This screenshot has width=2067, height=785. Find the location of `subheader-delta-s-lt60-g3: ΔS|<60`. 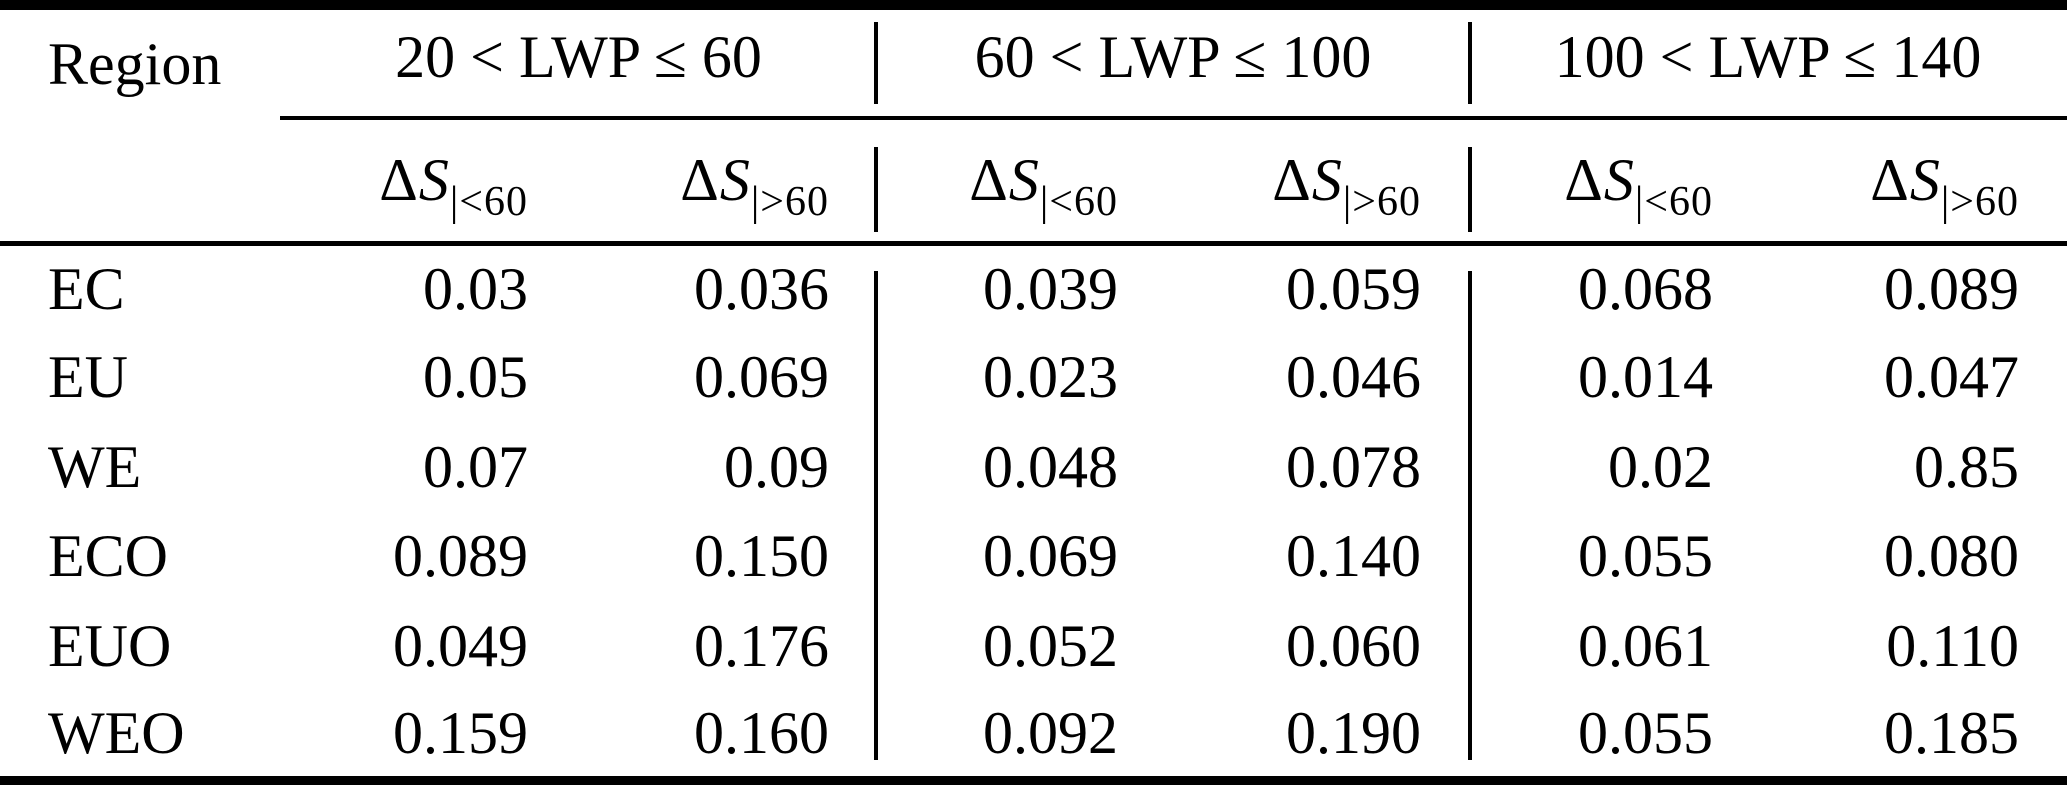

subheader-delta-s-lt60-g3: ΔS|<60 is located at coordinates (1607, 182).